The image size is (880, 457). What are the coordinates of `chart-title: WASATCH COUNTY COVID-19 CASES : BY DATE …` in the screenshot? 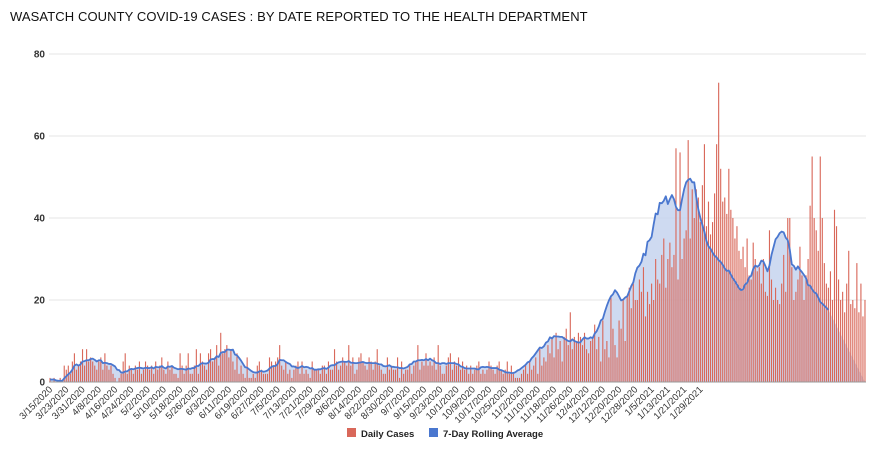 It's located at (299, 16).